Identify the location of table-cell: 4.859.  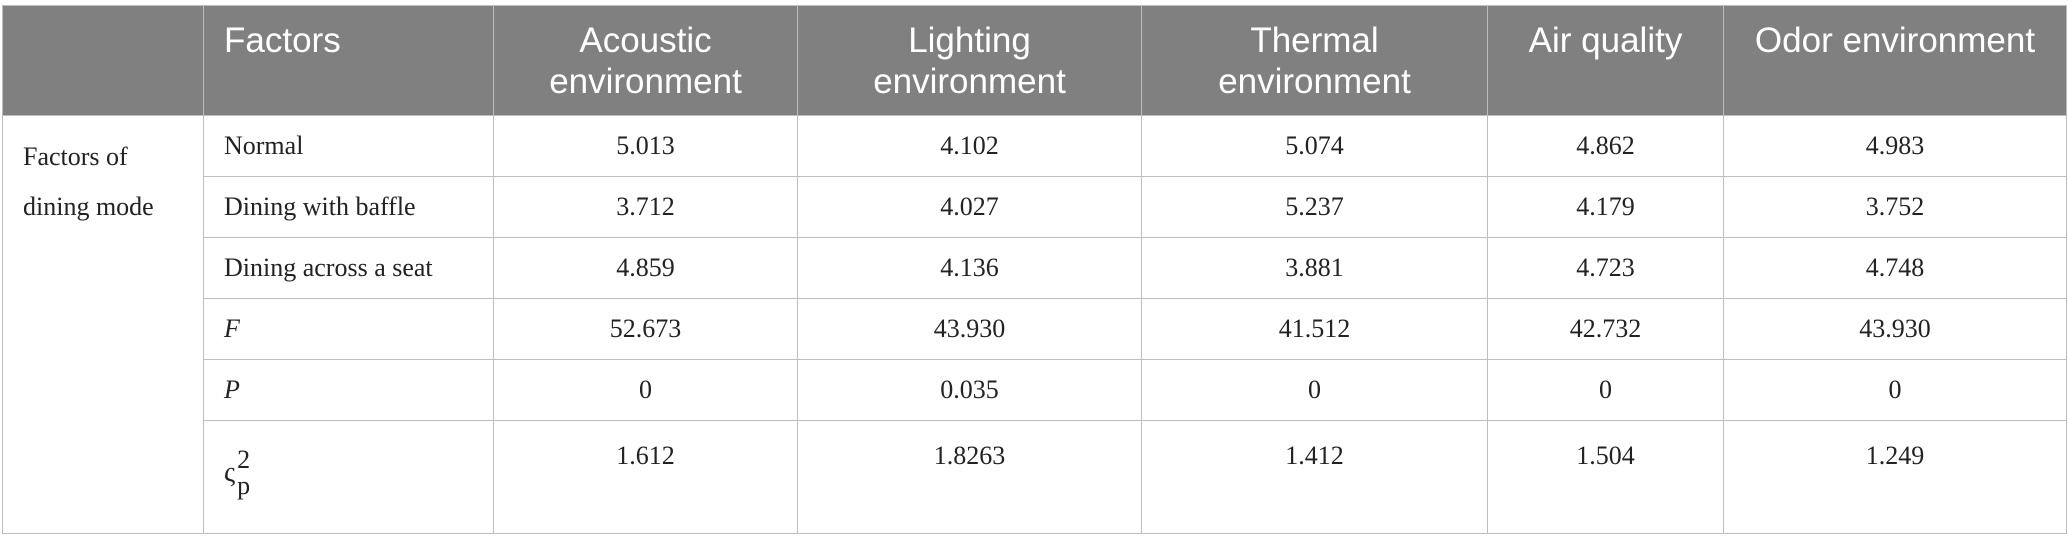
(645, 268).